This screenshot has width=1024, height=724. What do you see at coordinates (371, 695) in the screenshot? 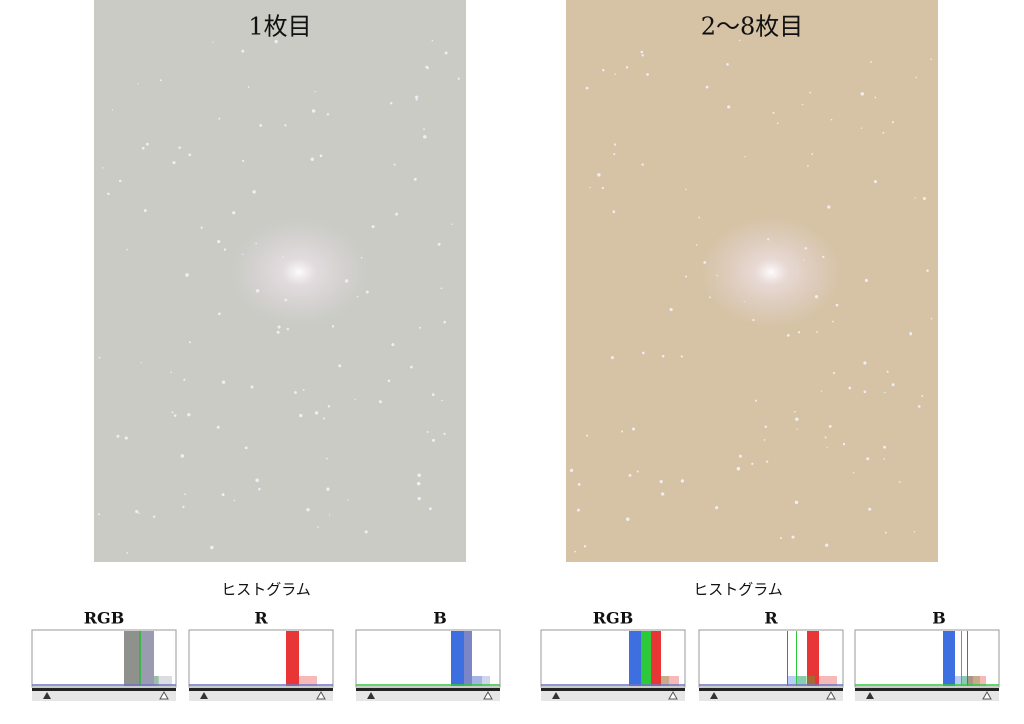
I see `black-point` at bounding box center [371, 695].